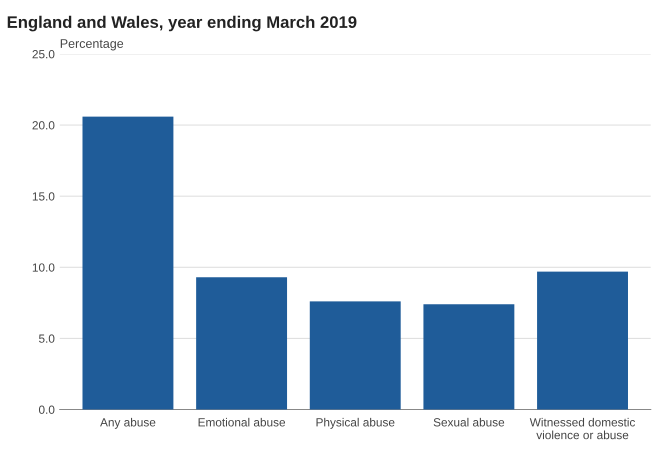 The image size is (664, 450). What do you see at coordinates (242, 422) in the screenshot?
I see `x-tick-label: Emotional abuse` at bounding box center [242, 422].